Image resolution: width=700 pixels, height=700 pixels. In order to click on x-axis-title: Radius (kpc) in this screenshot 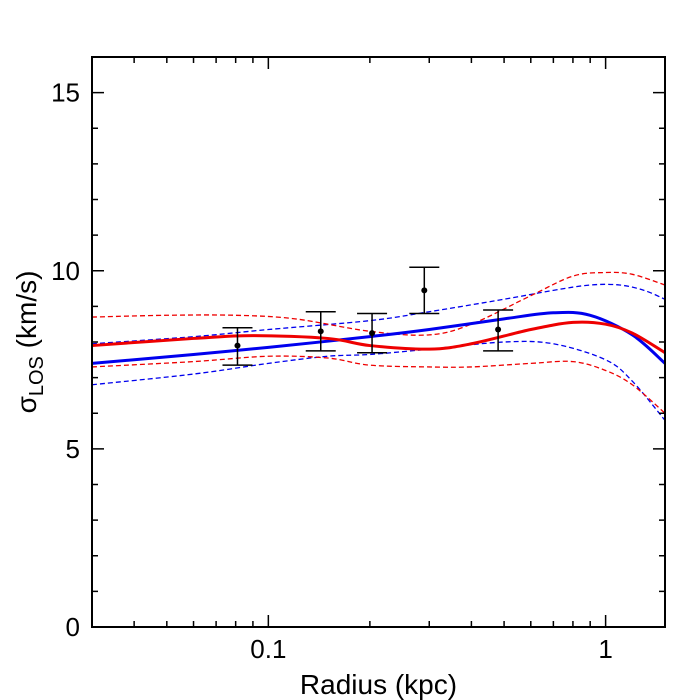, I will do `click(378, 684)`.